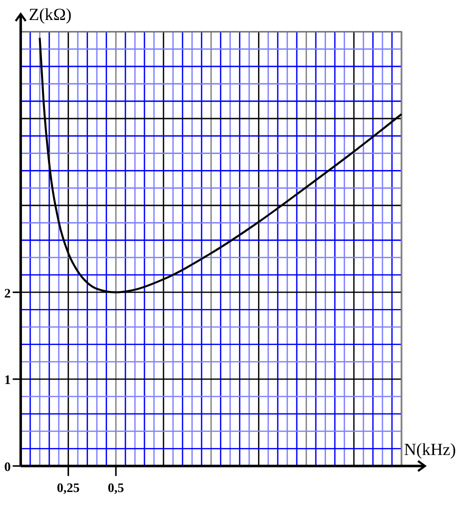 The height and width of the screenshot is (507, 471). What do you see at coordinates (7, 466) in the screenshot?
I see `y-tick-label: 0` at bounding box center [7, 466].